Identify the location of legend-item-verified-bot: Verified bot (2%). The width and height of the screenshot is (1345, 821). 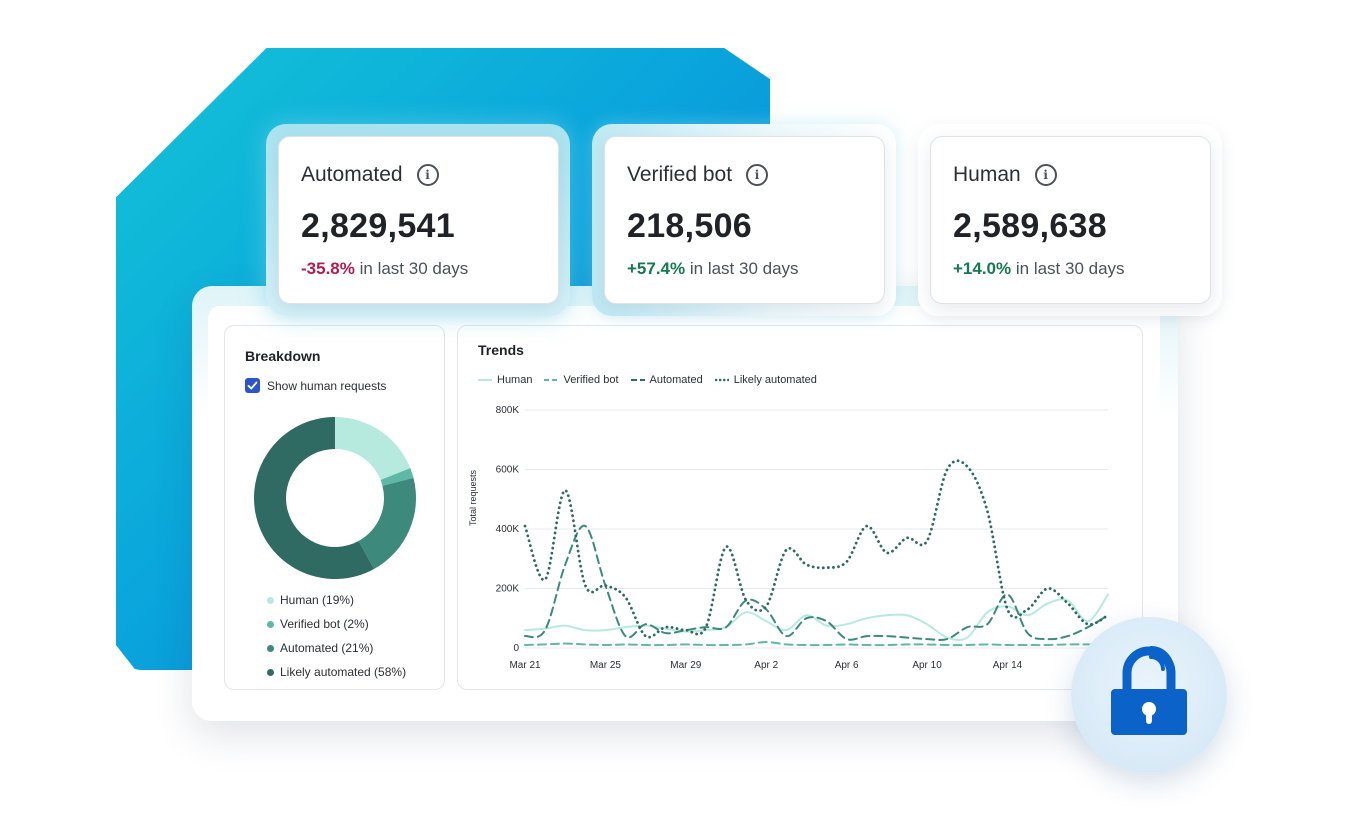
(336, 624).